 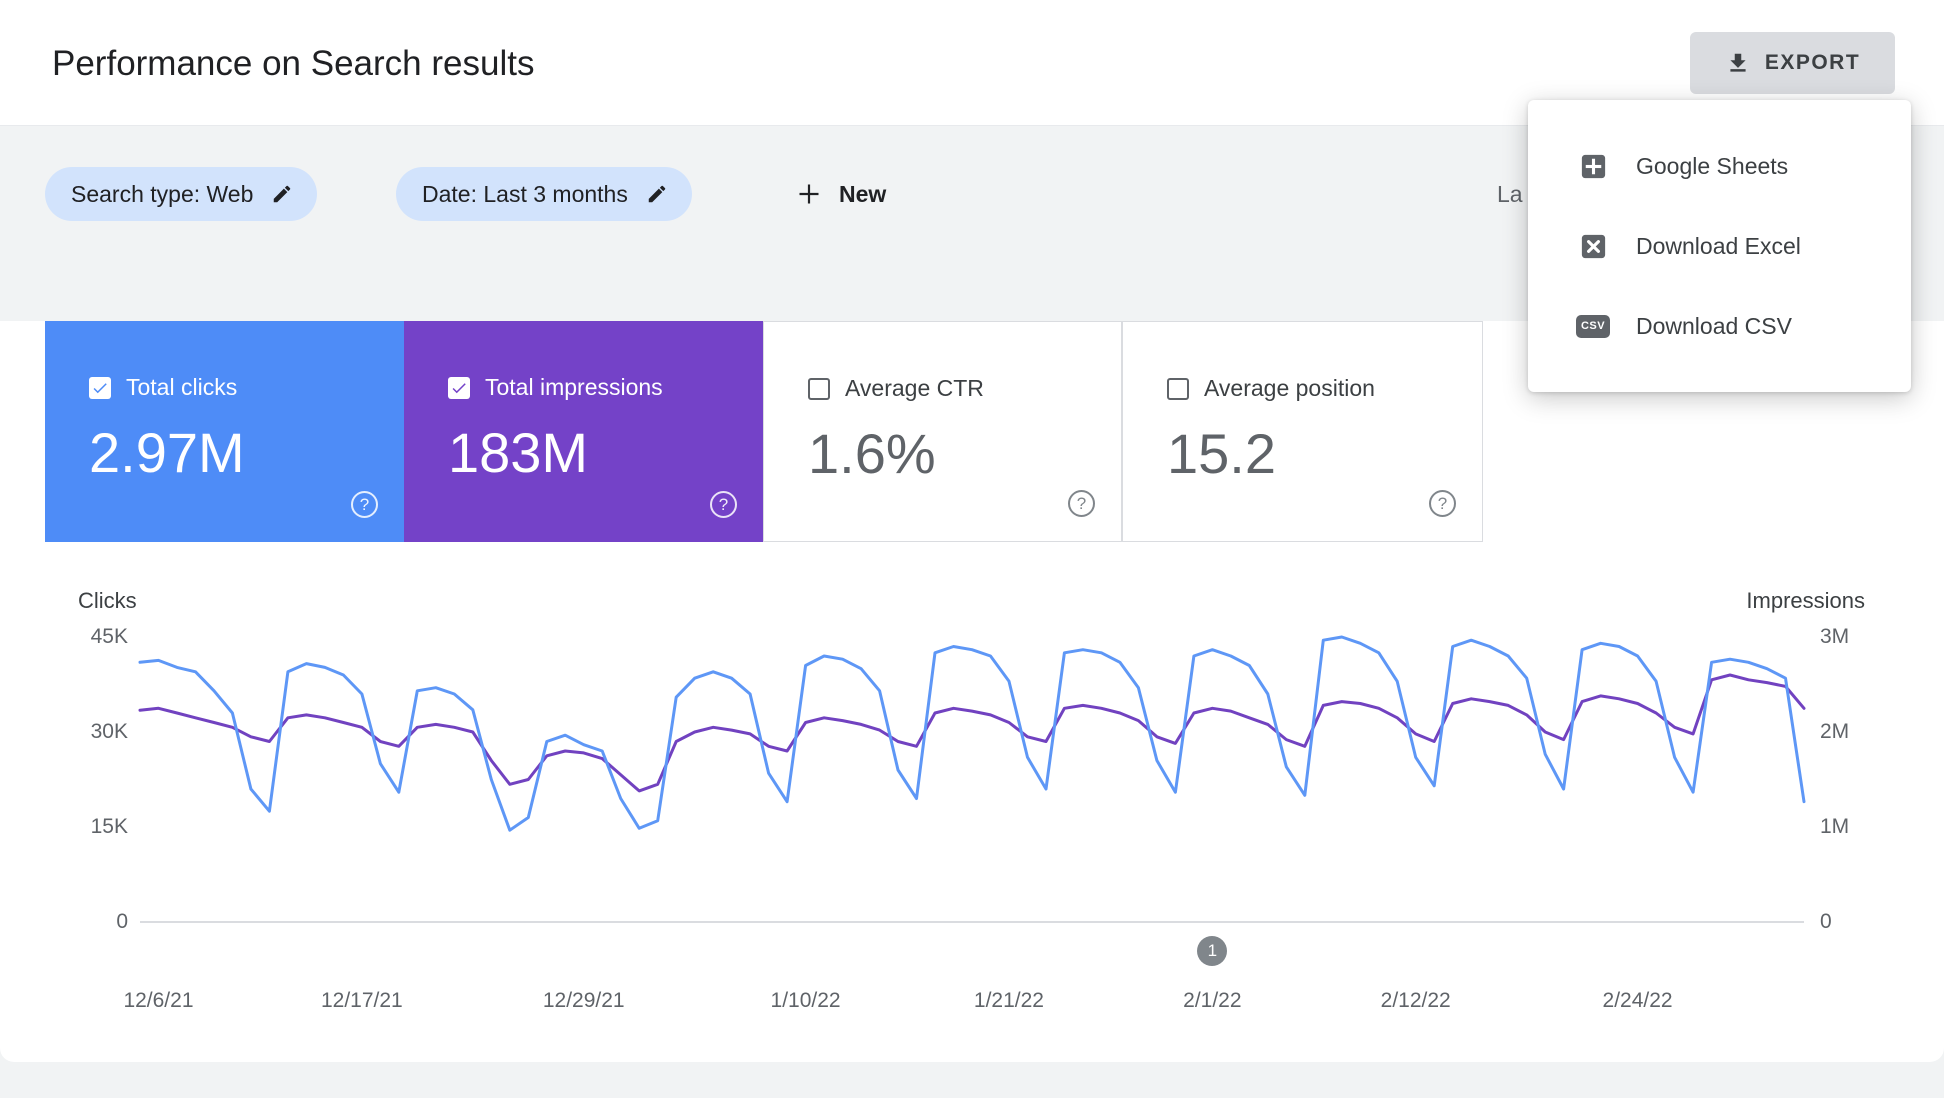 I want to click on menu-item-label: Download CSV, so click(x=1714, y=325).